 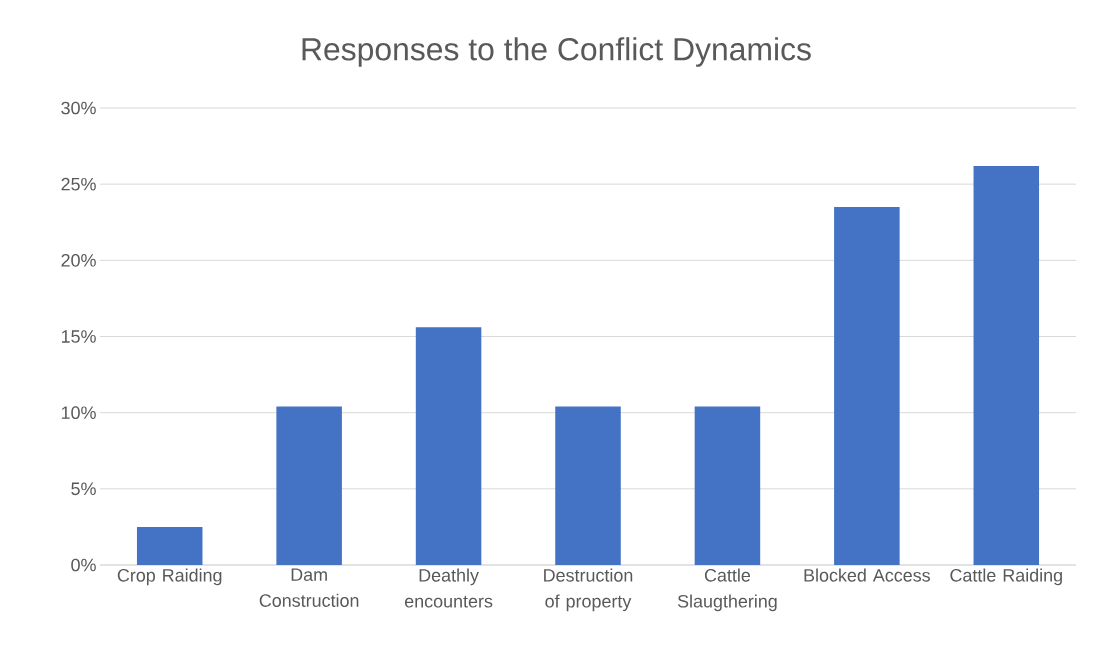 I want to click on y-tick-label: 10%, so click(x=78, y=413).